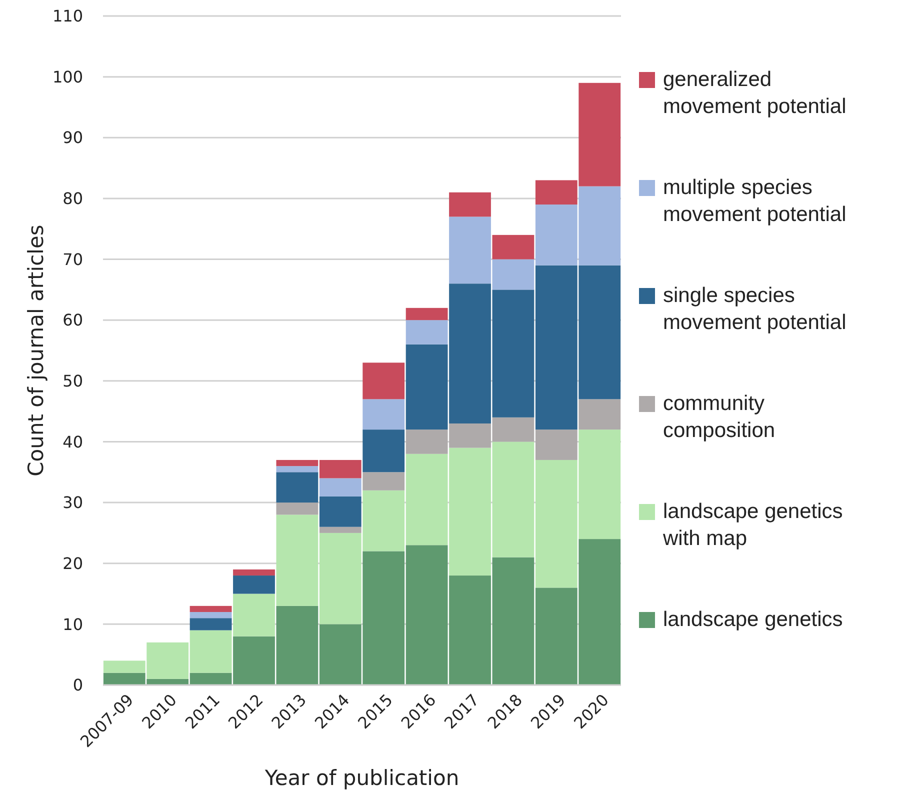 Image resolution: width=919 pixels, height=803 pixels. Describe the element at coordinates (67, 76) in the screenshot. I see `y-tick-label: 100` at that location.